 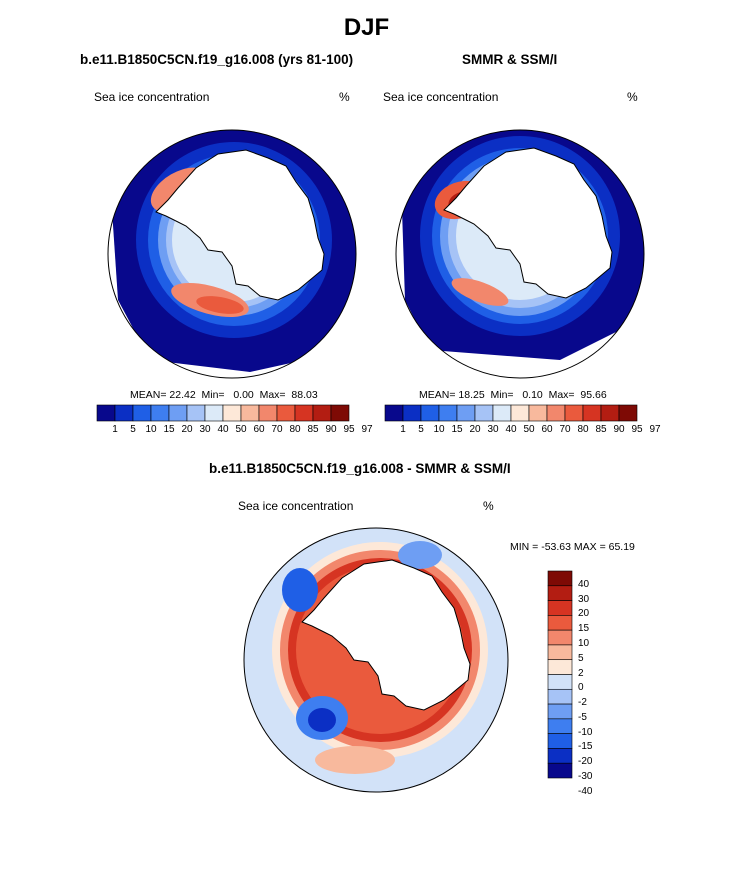 I want to click on panel3-minmax: MIN = -53.63 MAX = 65.19, so click(x=572, y=547).